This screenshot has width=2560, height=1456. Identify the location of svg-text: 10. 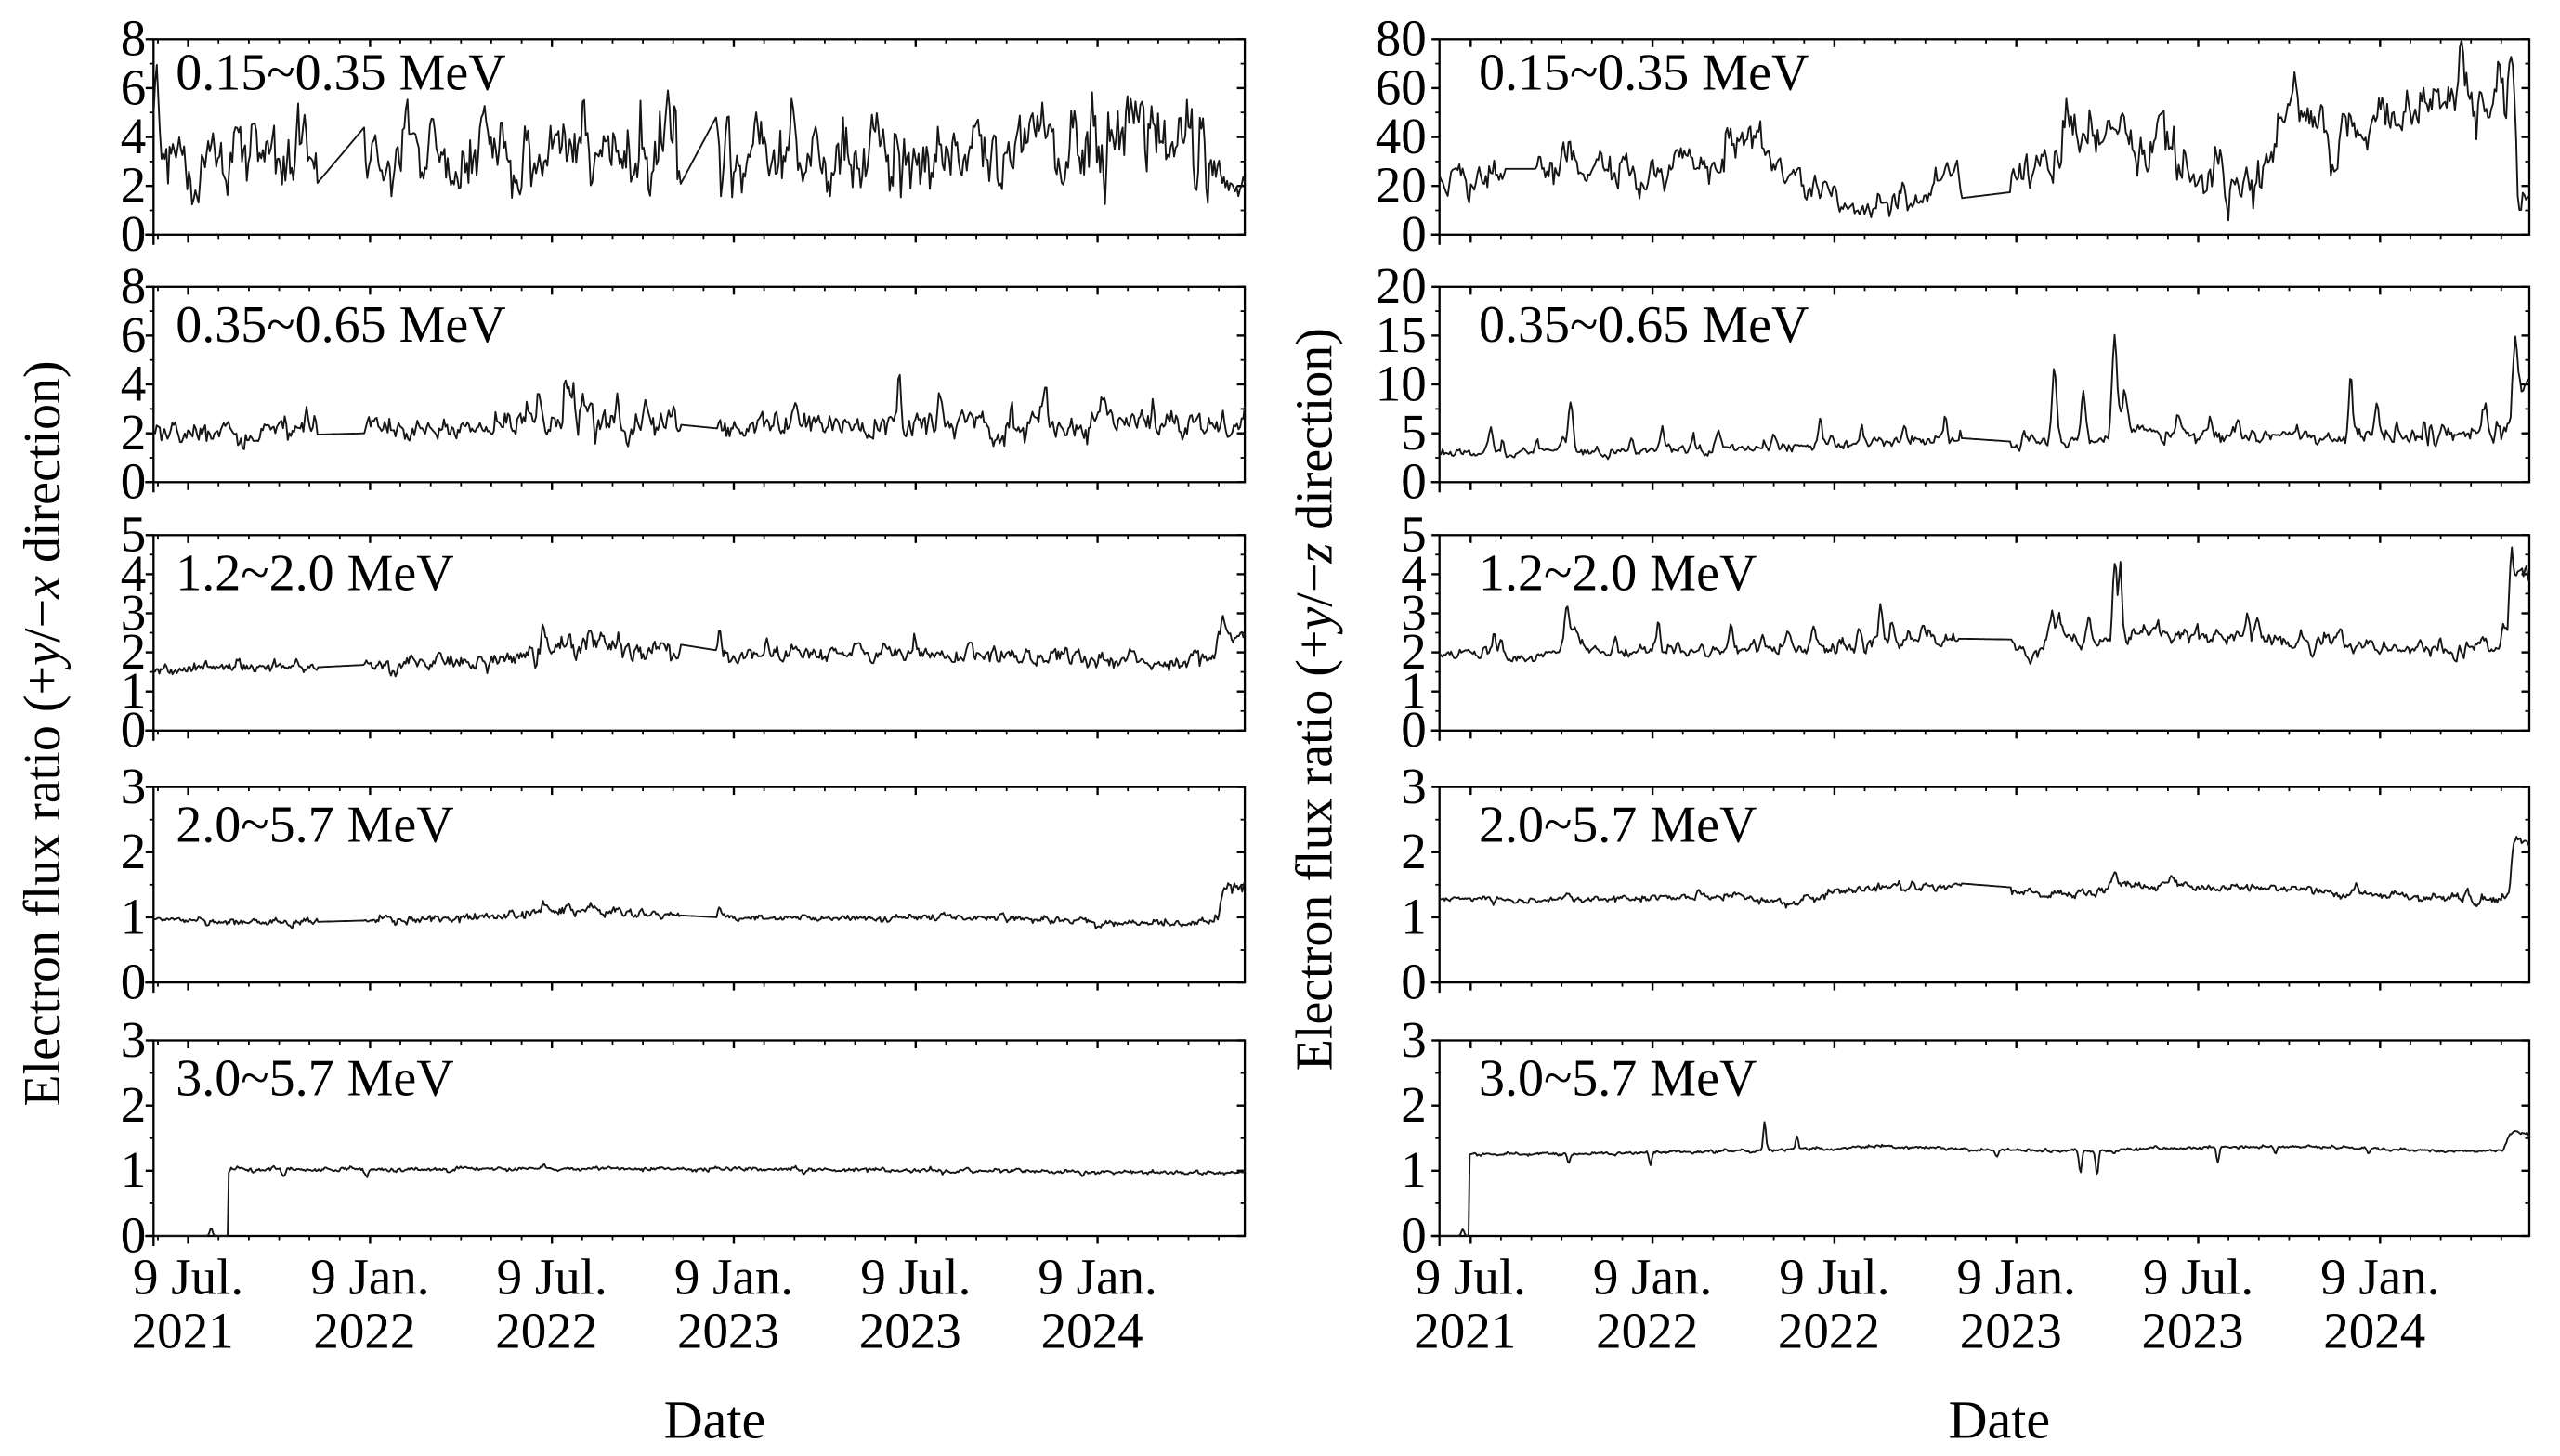
(1402, 383).